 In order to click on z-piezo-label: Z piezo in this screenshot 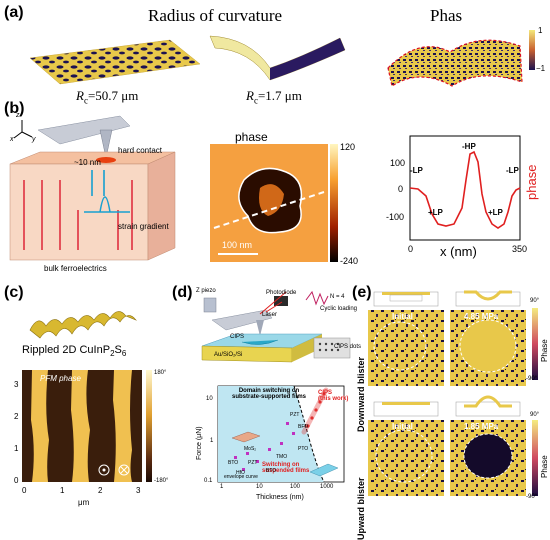, I will do `click(206, 291)`.